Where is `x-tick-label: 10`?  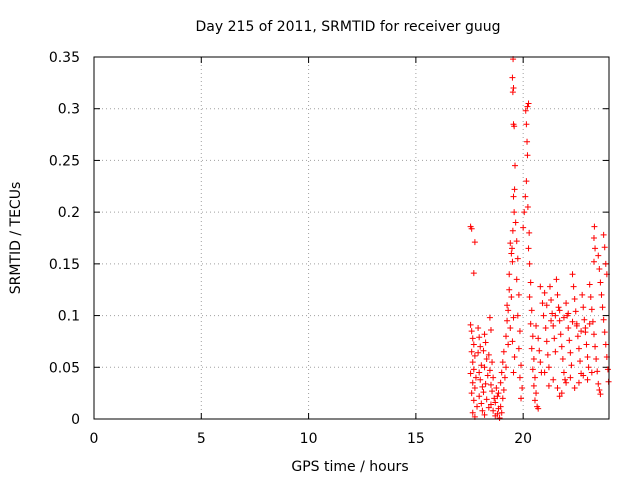
x-tick-label: 10 is located at coordinates (309, 439).